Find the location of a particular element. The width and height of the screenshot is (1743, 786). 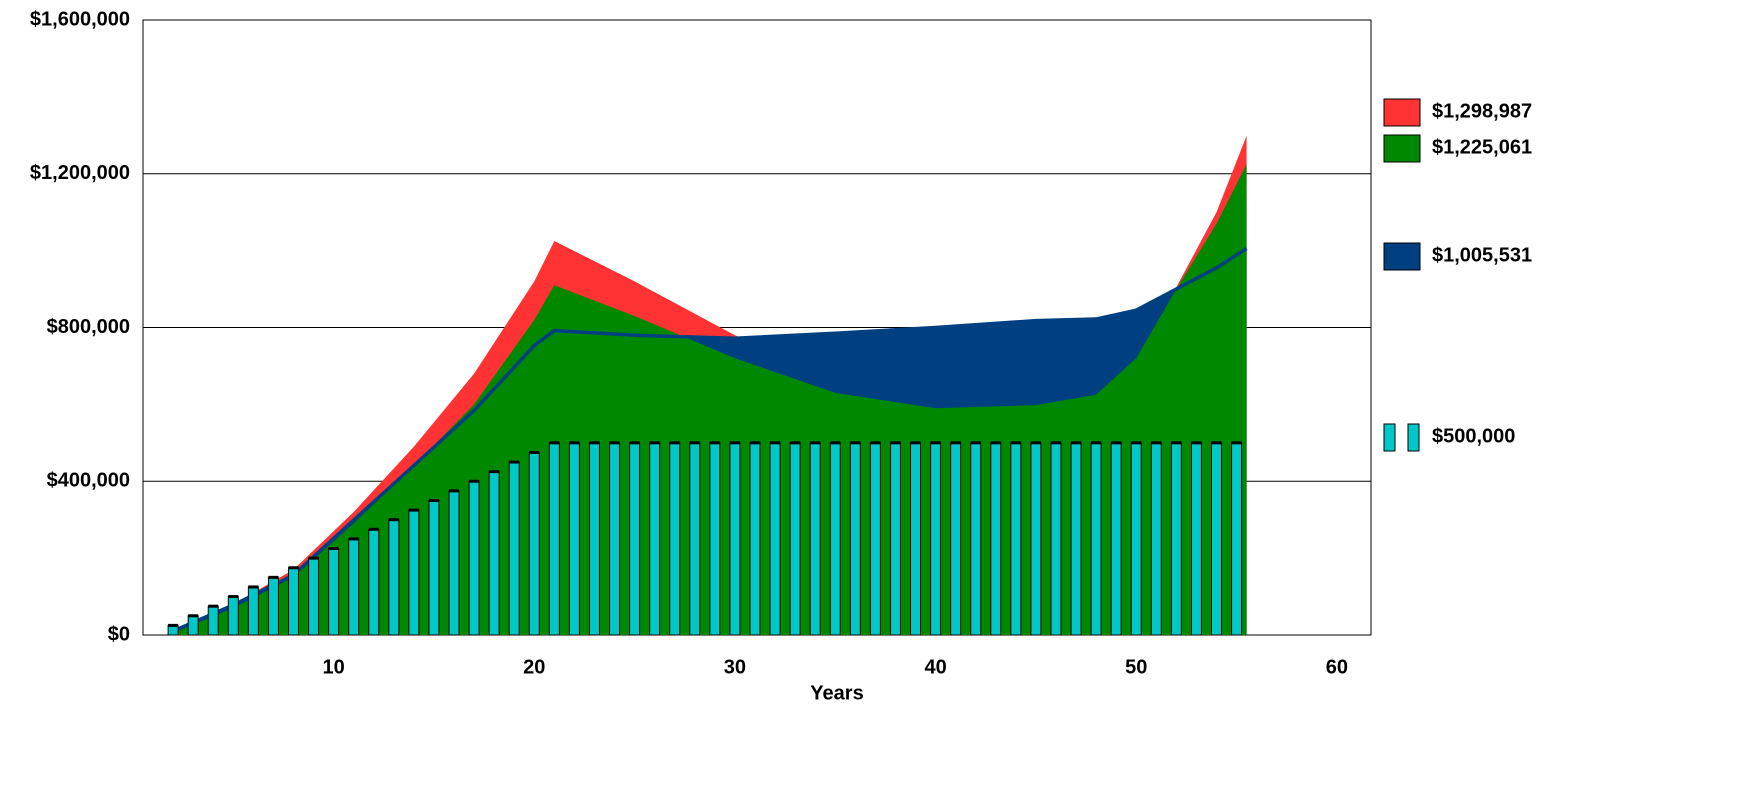

x-tick-label: 50 is located at coordinates (1136, 667).